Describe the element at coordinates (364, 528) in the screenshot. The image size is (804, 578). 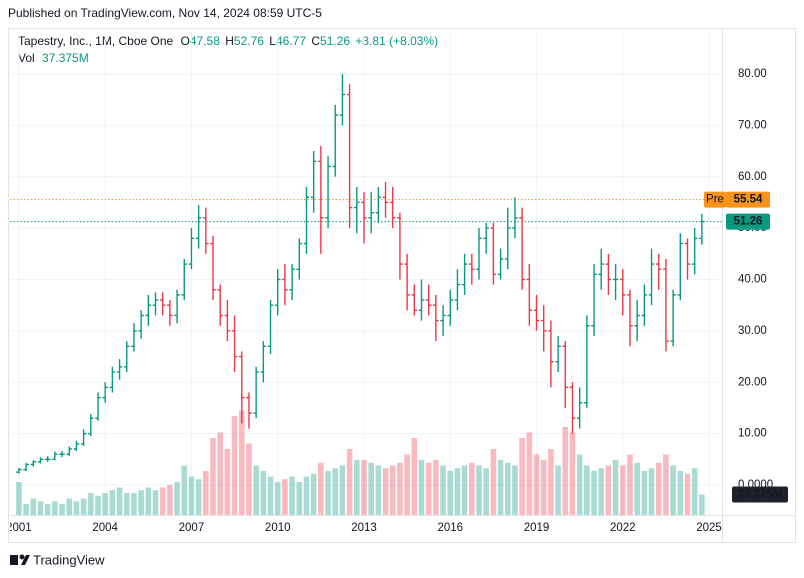
I see `x-labels: 2001 2004 2007 2010 2013 2016 2019 2022 2025` at that location.